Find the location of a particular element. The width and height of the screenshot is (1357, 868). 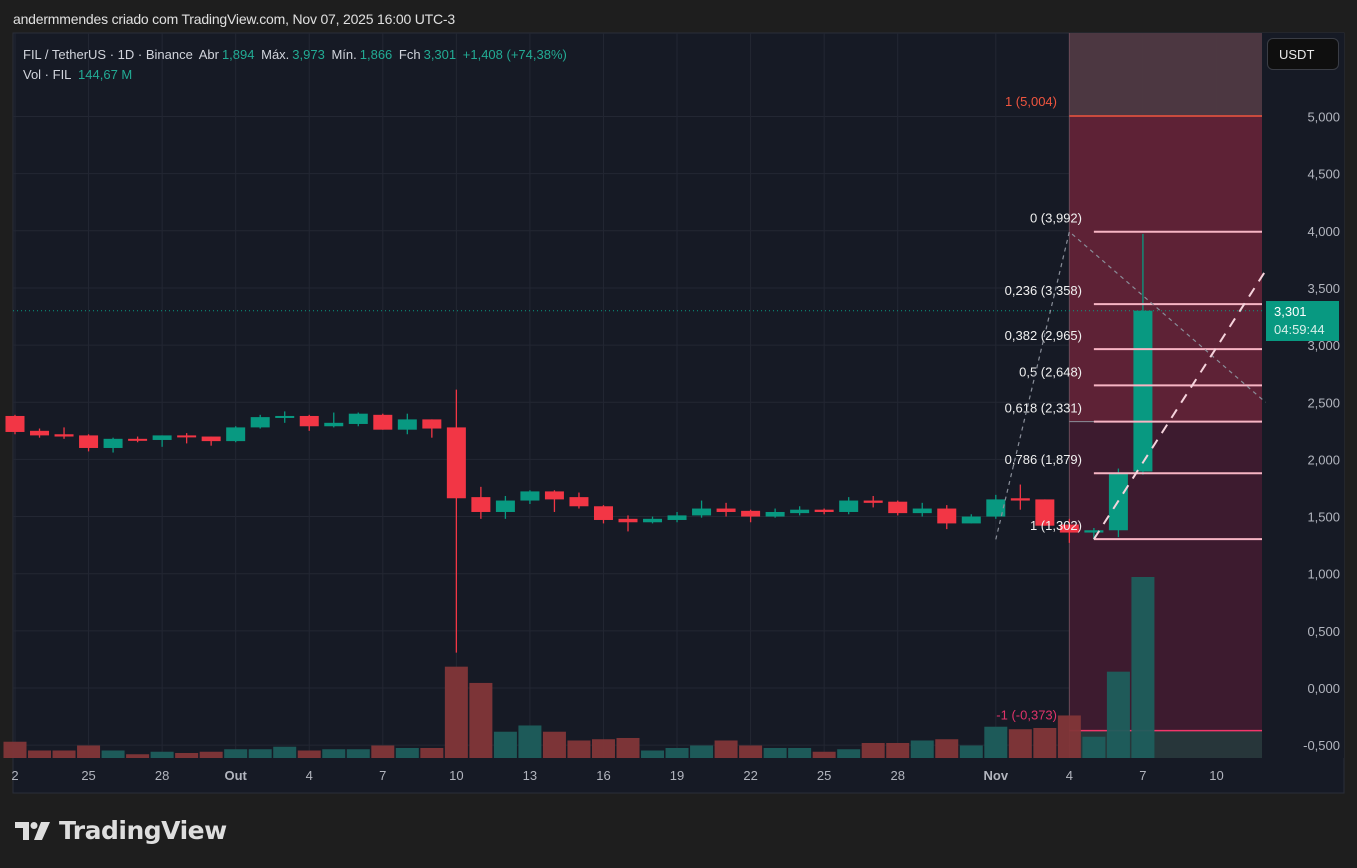

time-tick-label: Out is located at coordinates (235, 775).